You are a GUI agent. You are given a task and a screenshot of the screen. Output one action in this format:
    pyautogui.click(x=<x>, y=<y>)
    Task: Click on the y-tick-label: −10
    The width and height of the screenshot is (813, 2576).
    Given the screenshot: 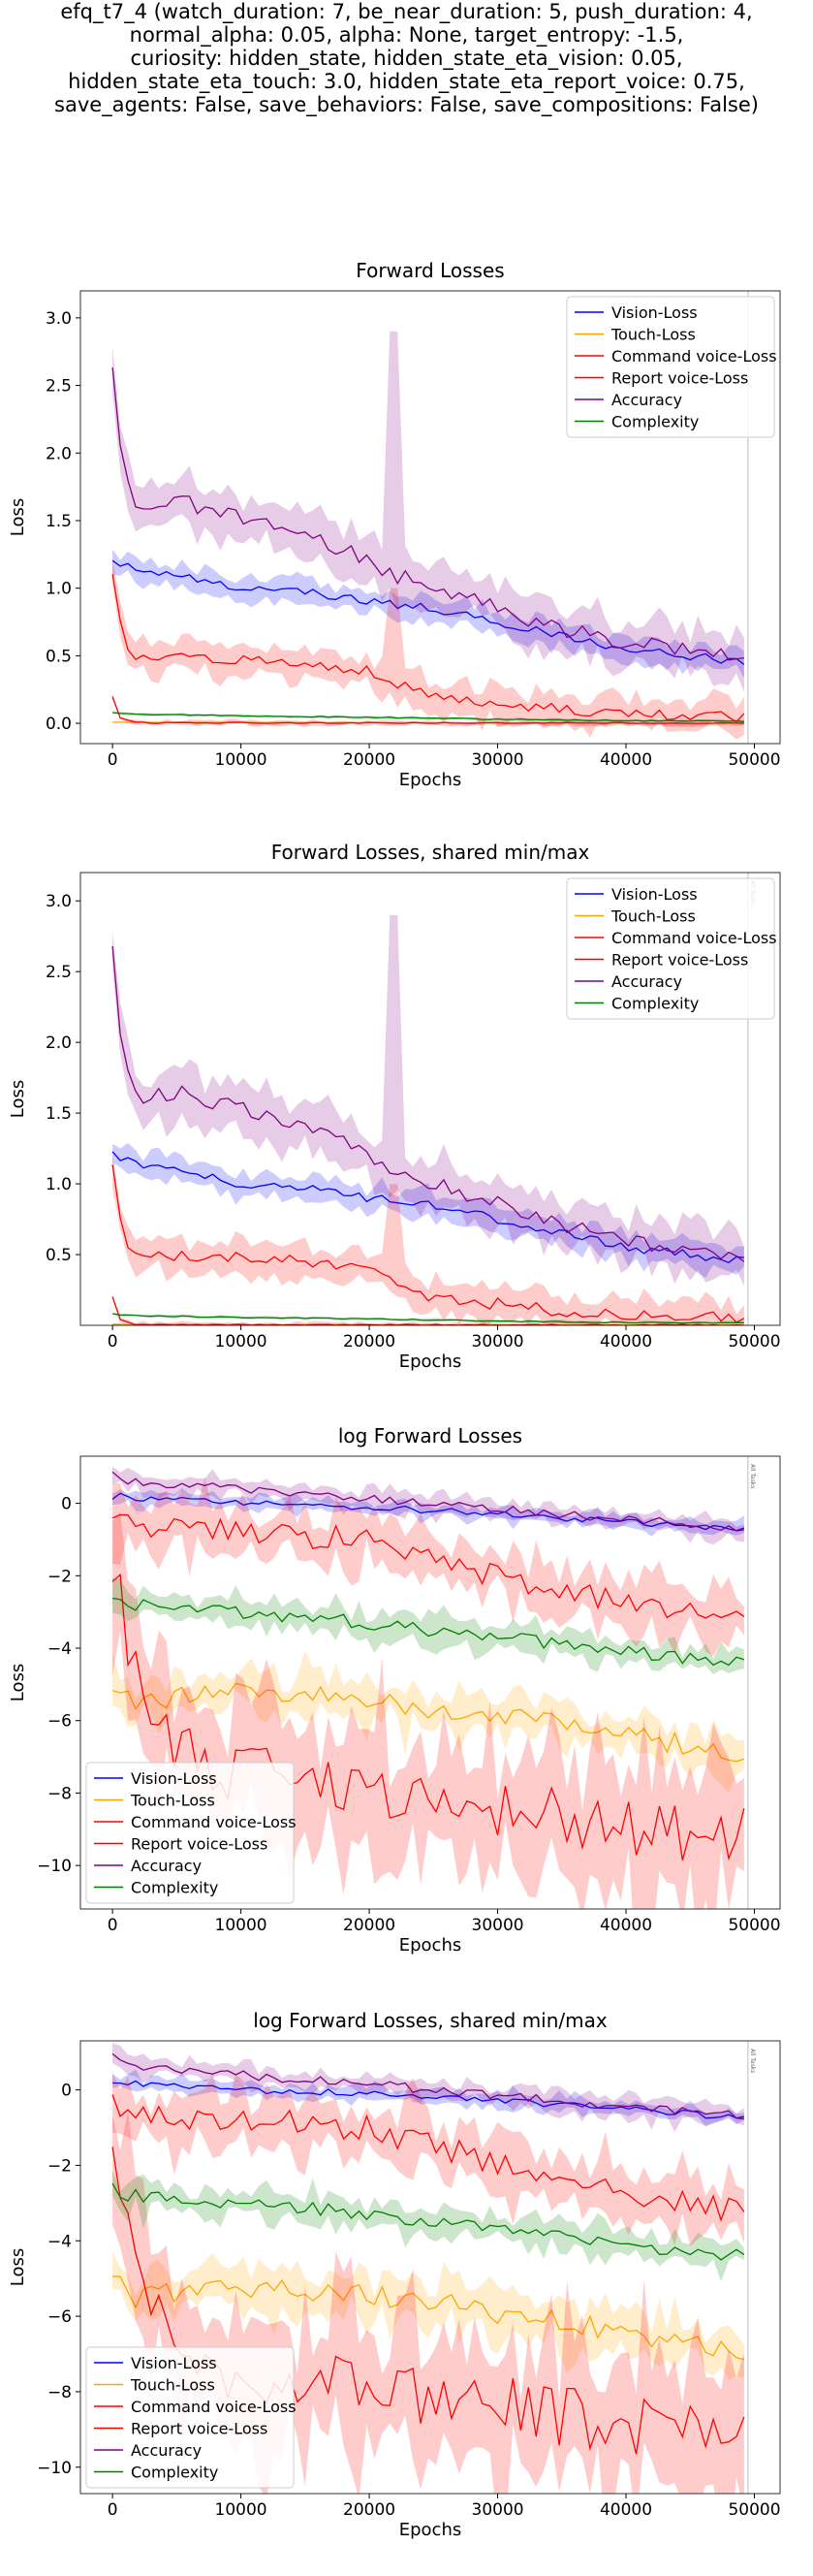 What is the action you would take?
    pyautogui.click(x=55, y=1866)
    